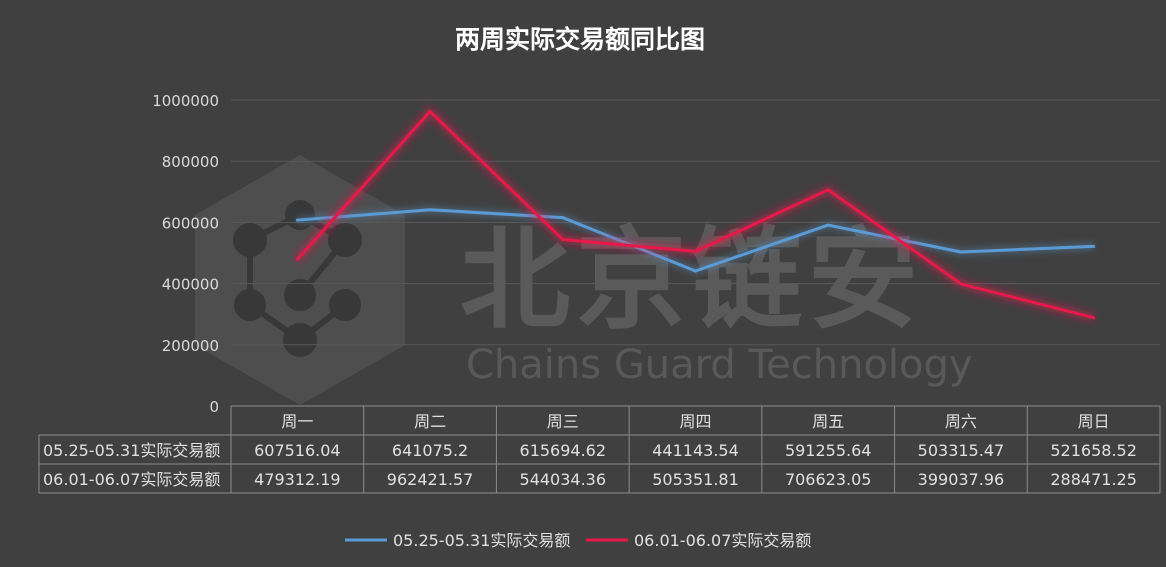  Describe the element at coordinates (185, 254) in the screenshot. I see `y-axis: 0 200000 400000 600000 800000 1000000` at that location.